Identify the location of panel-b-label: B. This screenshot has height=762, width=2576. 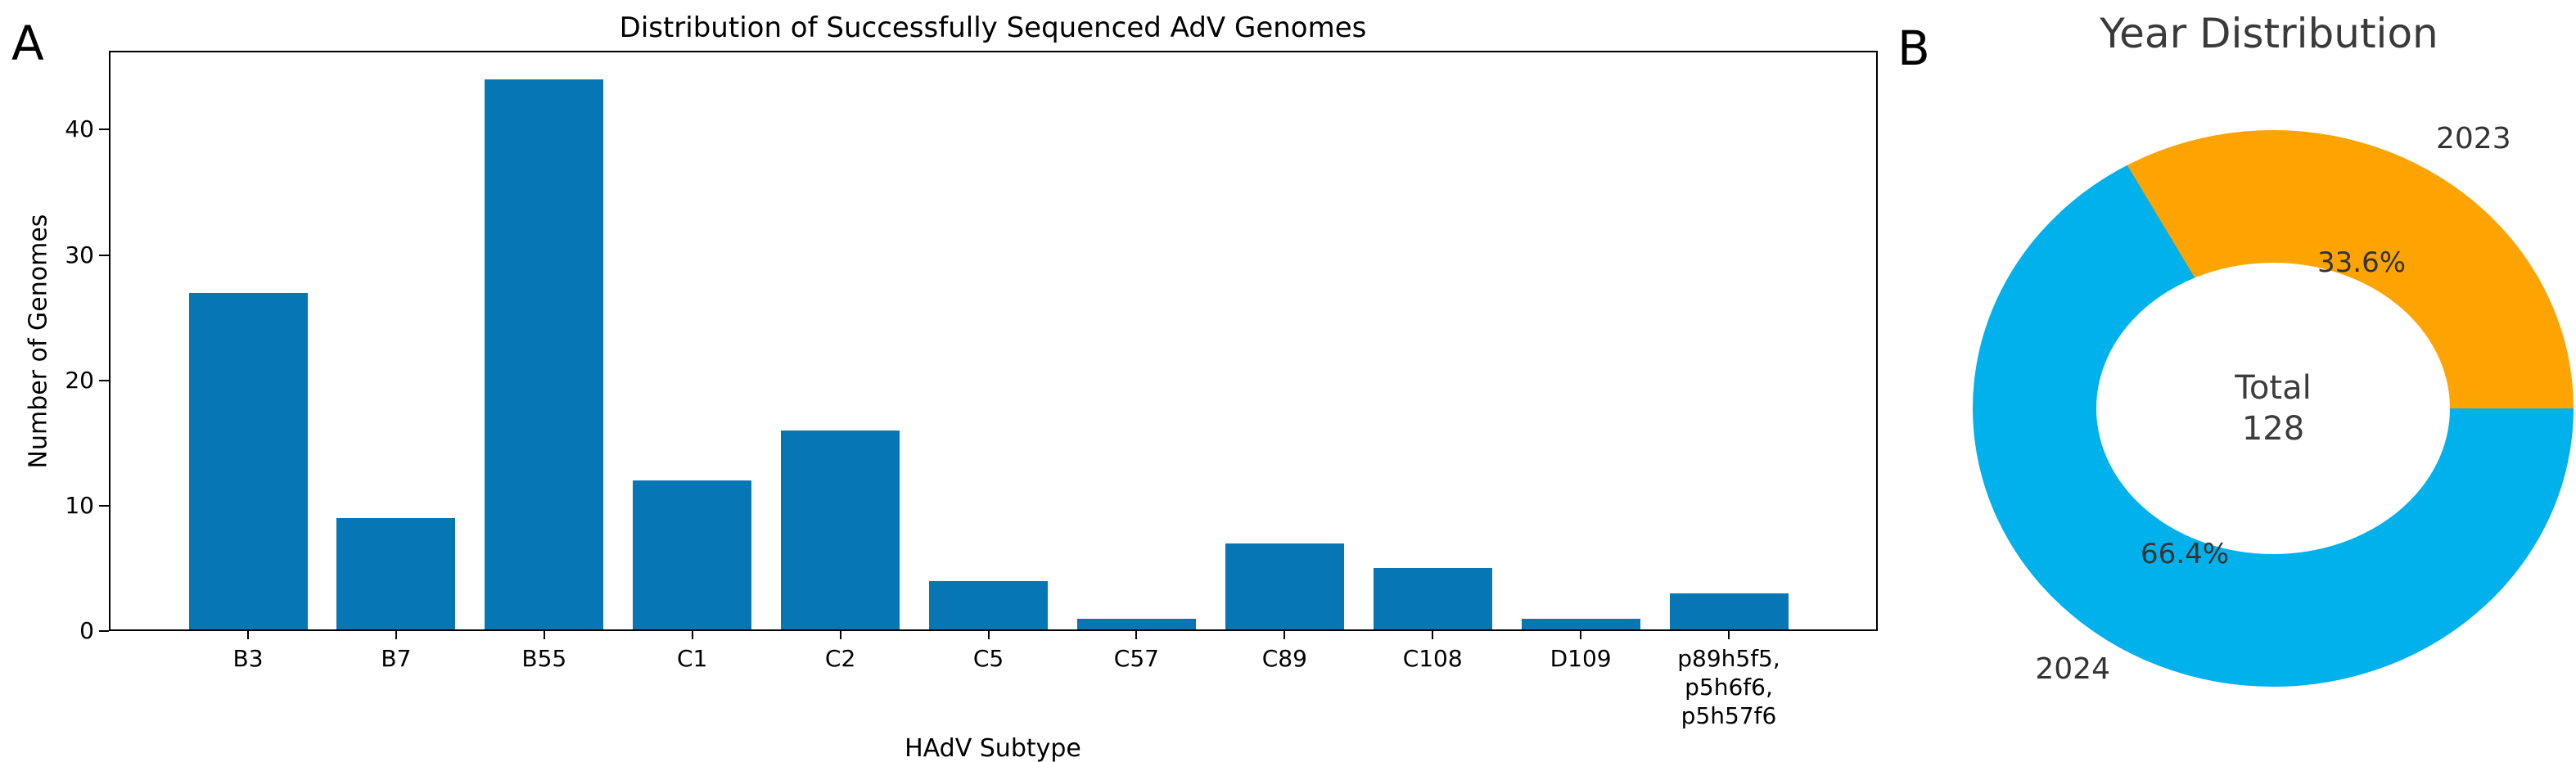
(1913, 48).